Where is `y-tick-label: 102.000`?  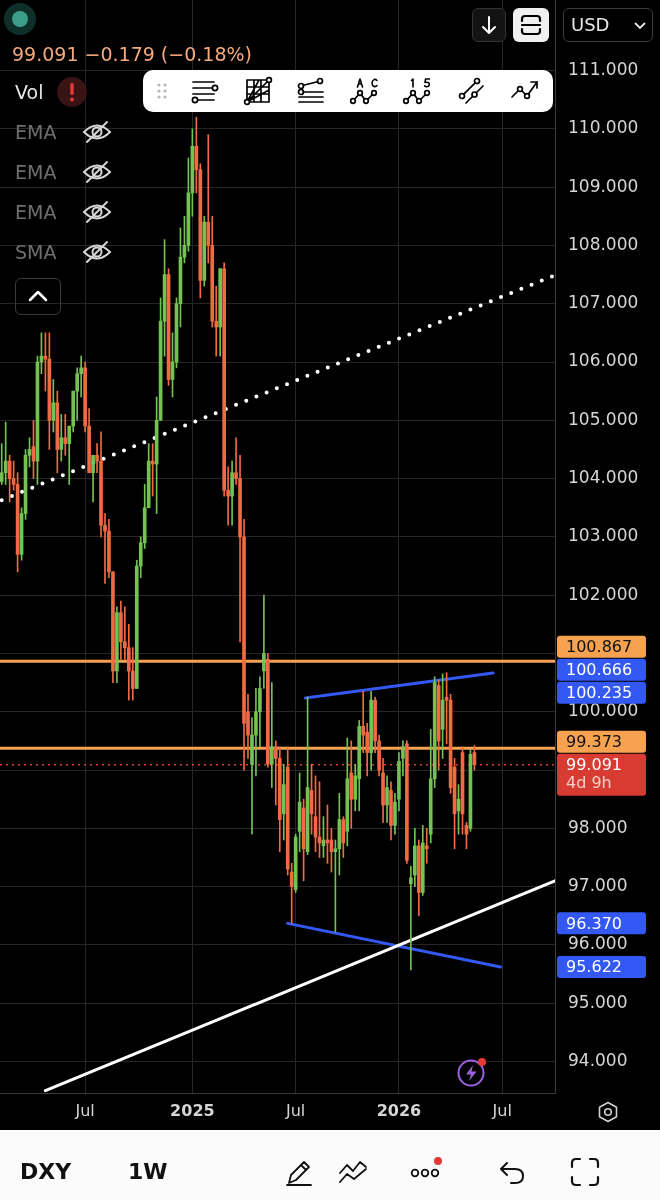 y-tick-label: 102.000 is located at coordinates (603, 593).